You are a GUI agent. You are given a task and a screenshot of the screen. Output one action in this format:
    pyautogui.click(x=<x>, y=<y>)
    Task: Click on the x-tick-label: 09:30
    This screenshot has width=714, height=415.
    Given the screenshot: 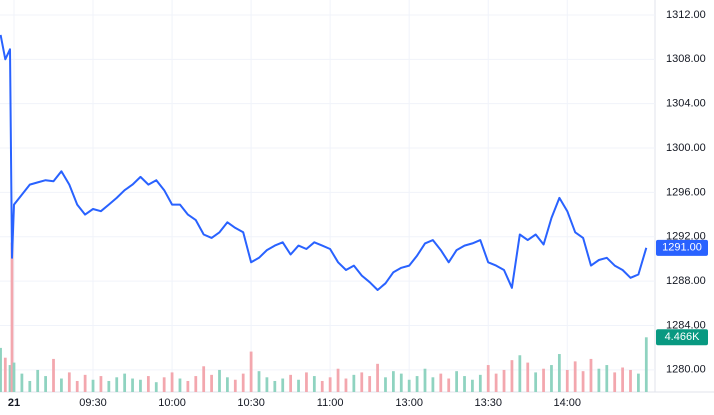 What is the action you would take?
    pyautogui.click(x=93, y=403)
    